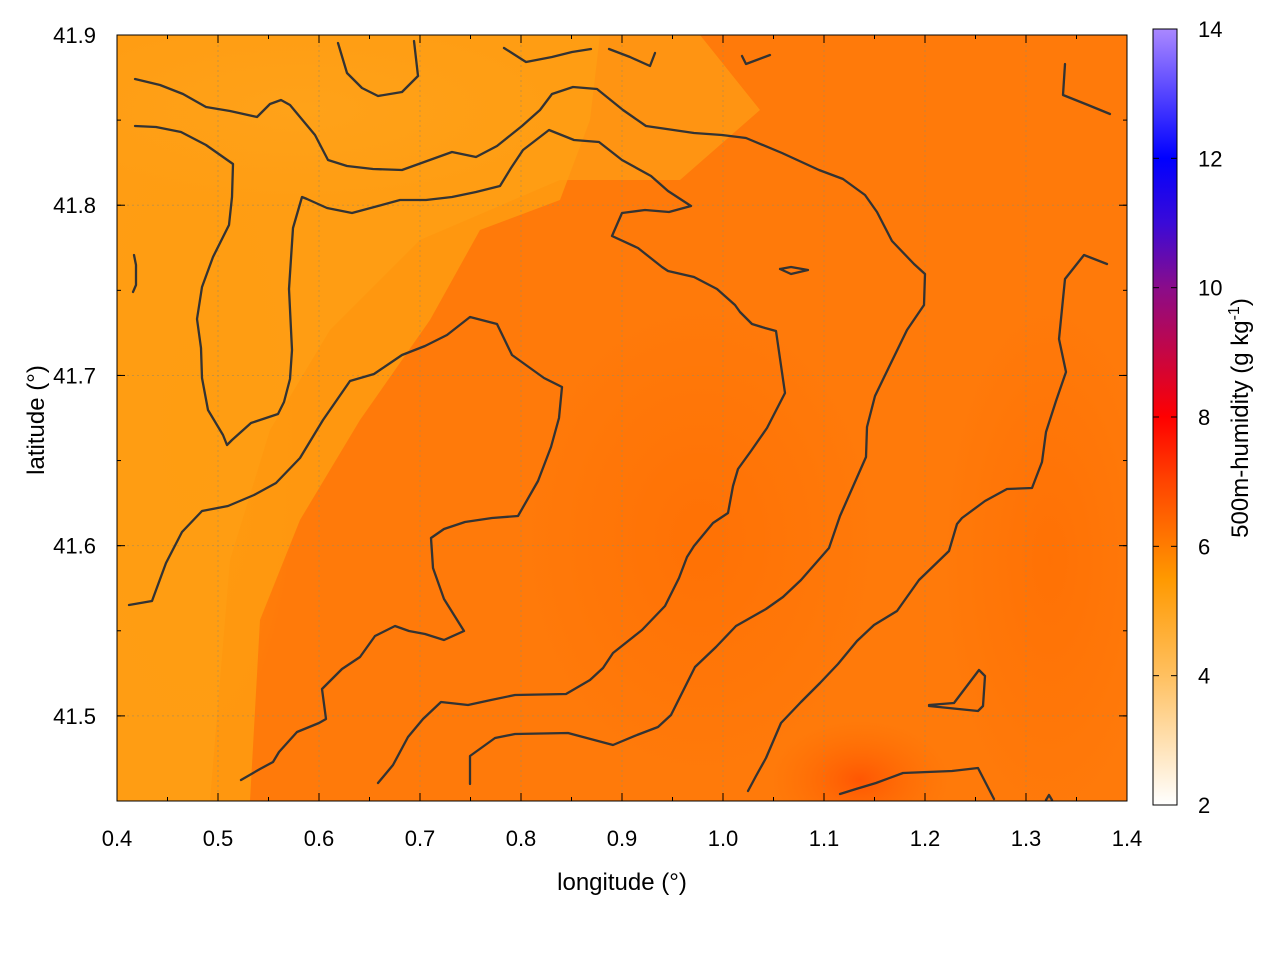 This screenshot has height=960, width=1280. I want to click on x-tick-label: 1.2, so click(925, 838).